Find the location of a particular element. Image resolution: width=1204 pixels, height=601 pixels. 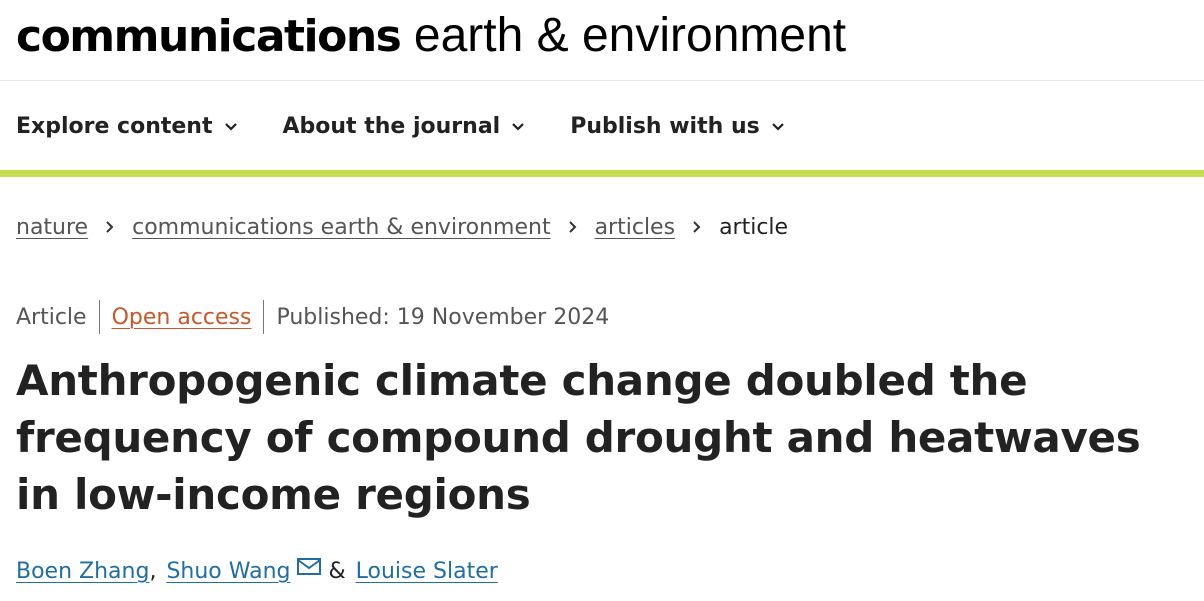

author-link-shuo-wang: Shuo Wang is located at coordinates (228, 571).